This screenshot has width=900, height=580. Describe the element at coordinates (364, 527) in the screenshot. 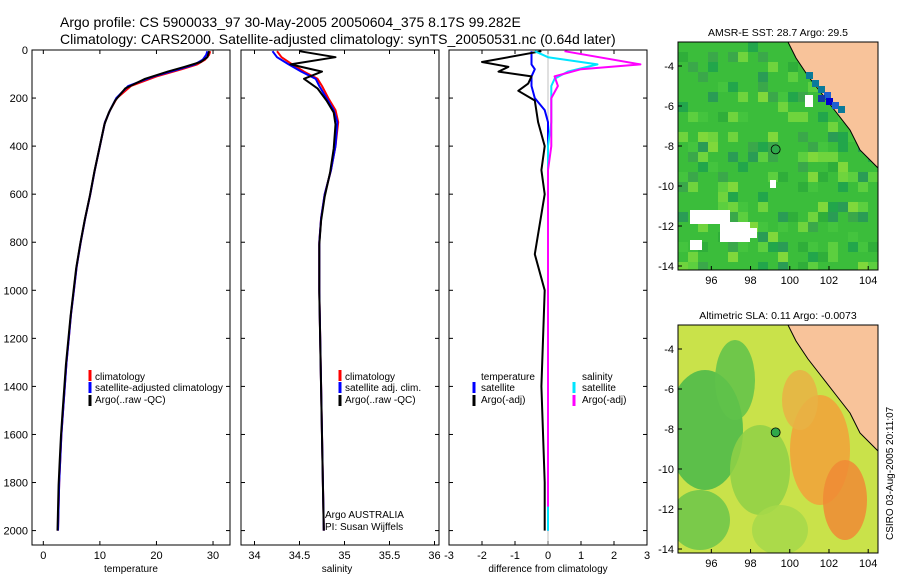

I see `salinity-annotation-2: PI: Susan Wijffels` at that location.